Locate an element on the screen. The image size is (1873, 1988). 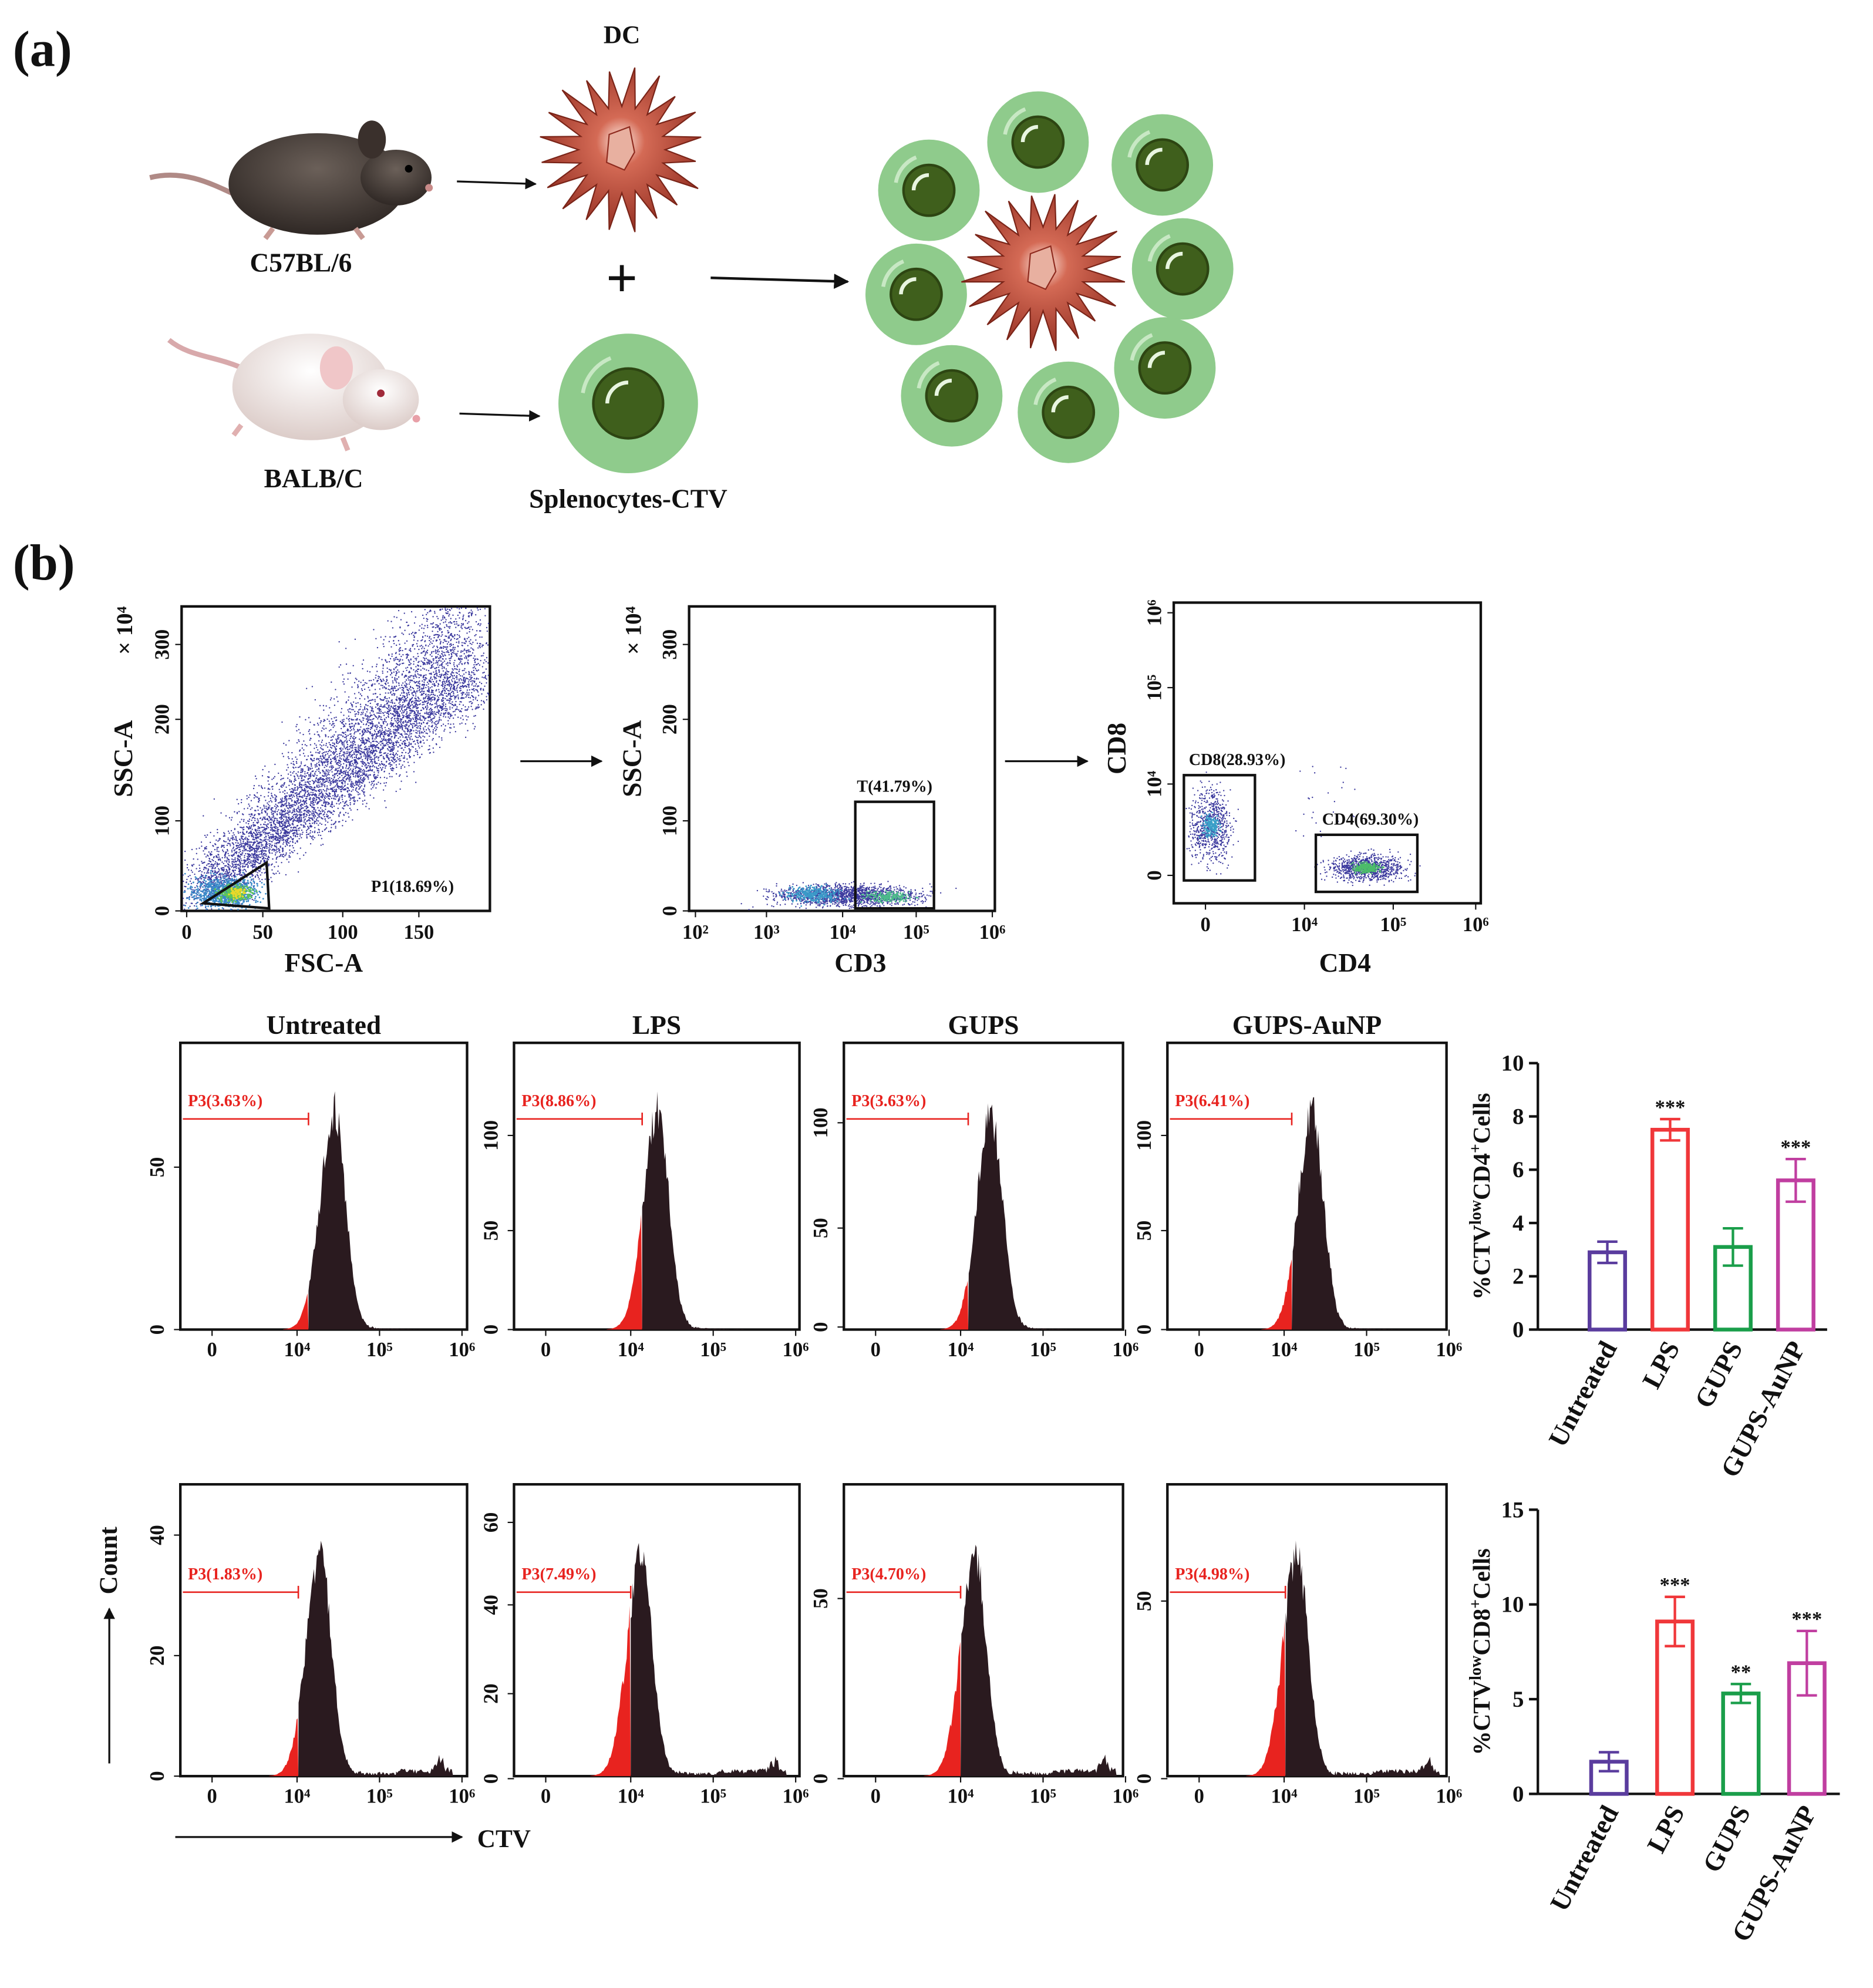
plus-sign: + is located at coordinates (622, 278).